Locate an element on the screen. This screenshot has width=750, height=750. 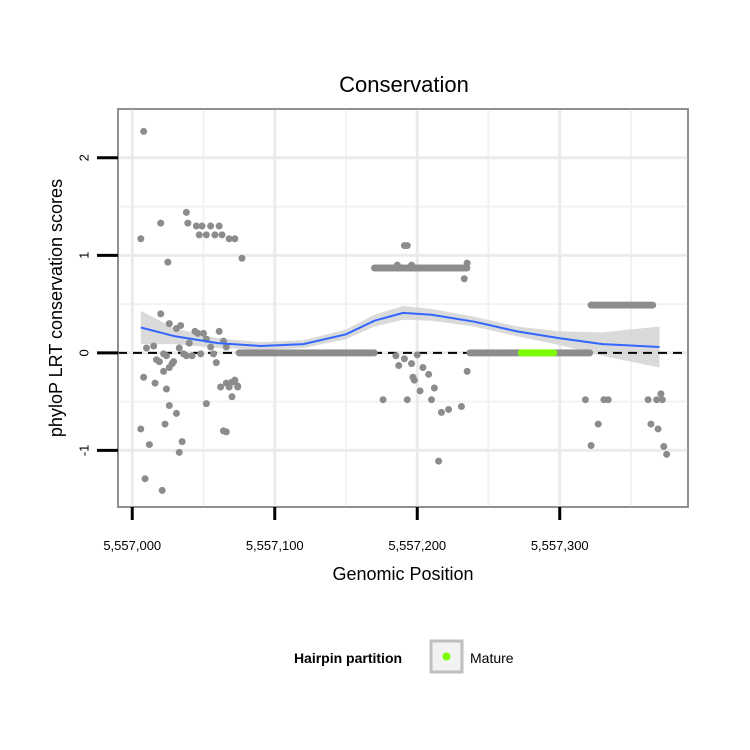
y-tick-label: 1 is located at coordinates (84, 255).